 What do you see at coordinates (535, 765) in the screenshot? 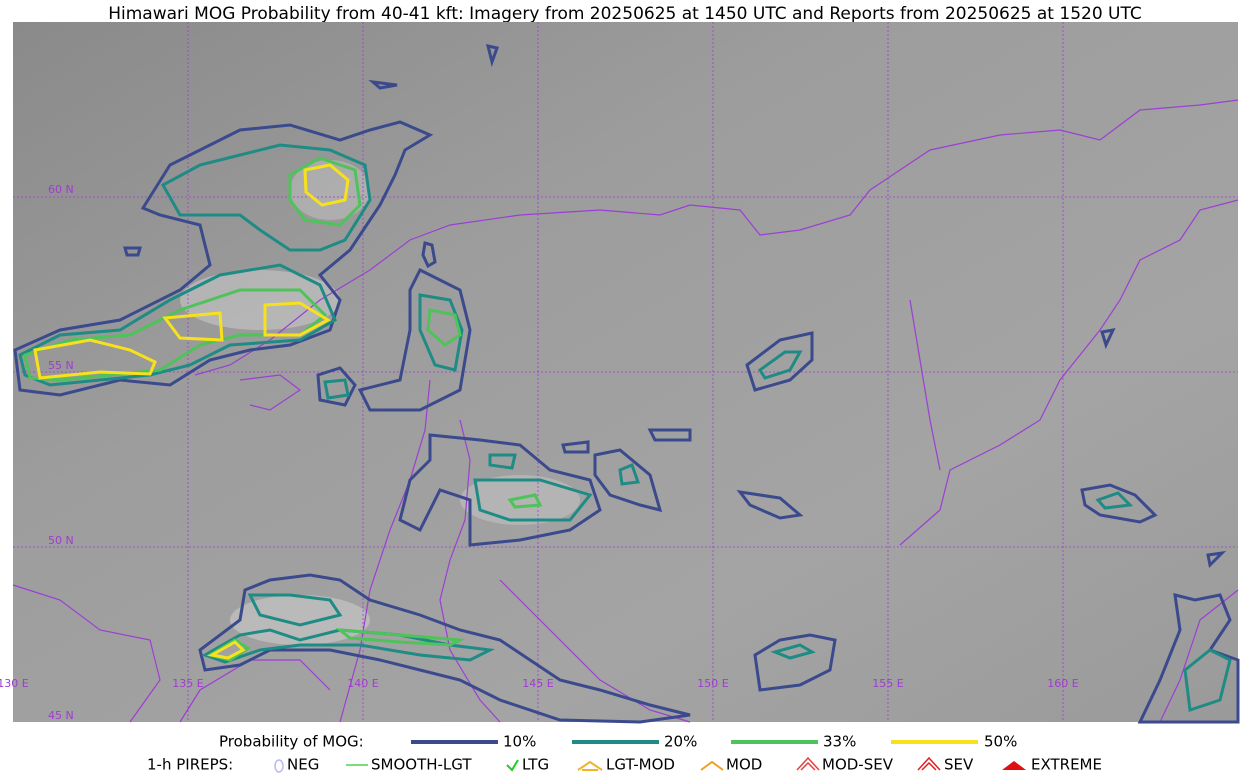
I see `legend-label: LTG` at bounding box center [535, 765].